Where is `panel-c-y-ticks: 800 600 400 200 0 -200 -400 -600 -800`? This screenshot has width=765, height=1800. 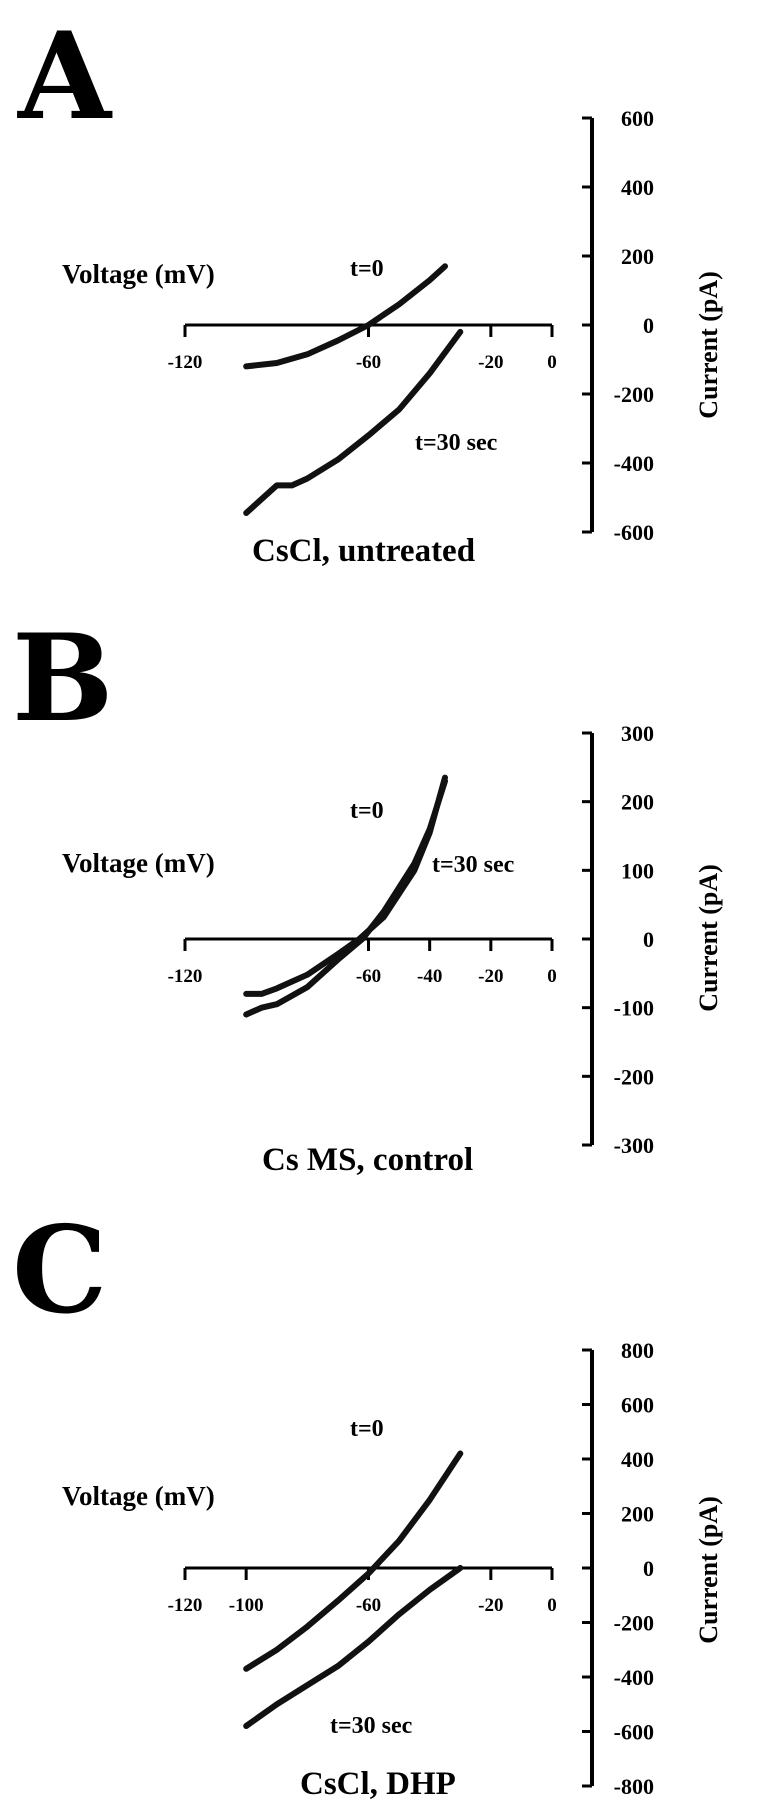
panel-c-y-ticks: 800 600 400 200 0 -200 -400 -600 -800 is located at coordinates (618, 1568).